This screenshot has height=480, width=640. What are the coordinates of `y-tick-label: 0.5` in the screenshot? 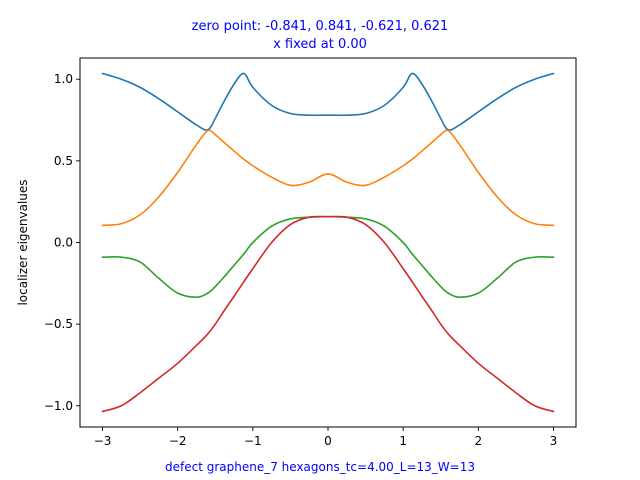 It's located at (63, 161).